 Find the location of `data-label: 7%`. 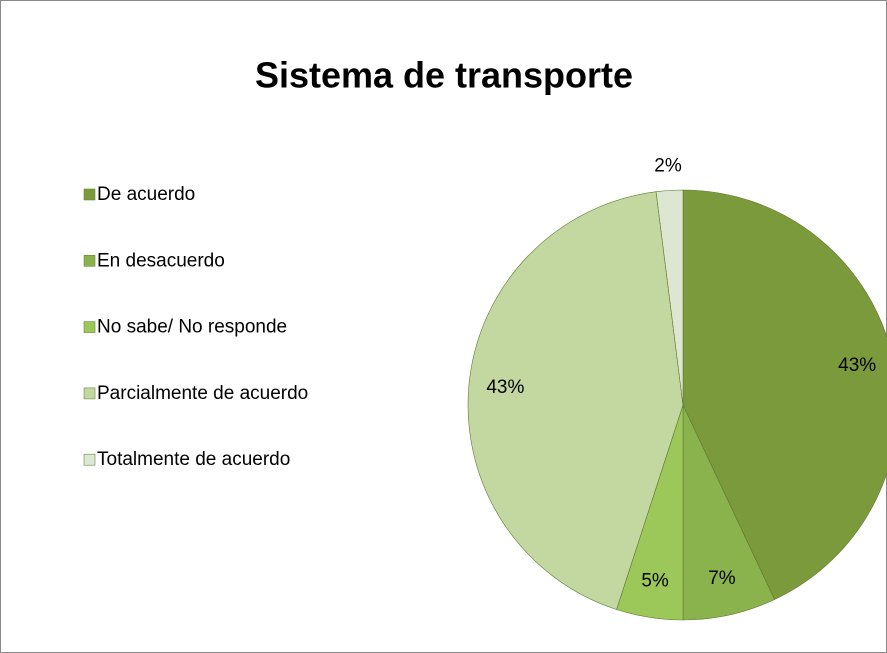

data-label: 7% is located at coordinates (722, 578).